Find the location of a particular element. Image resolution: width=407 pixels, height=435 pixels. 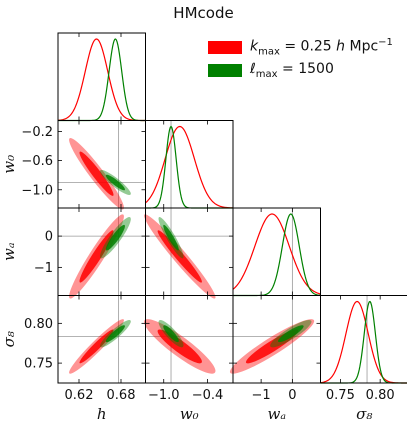

y-tick-label: −1.0 is located at coordinates (37, 190).